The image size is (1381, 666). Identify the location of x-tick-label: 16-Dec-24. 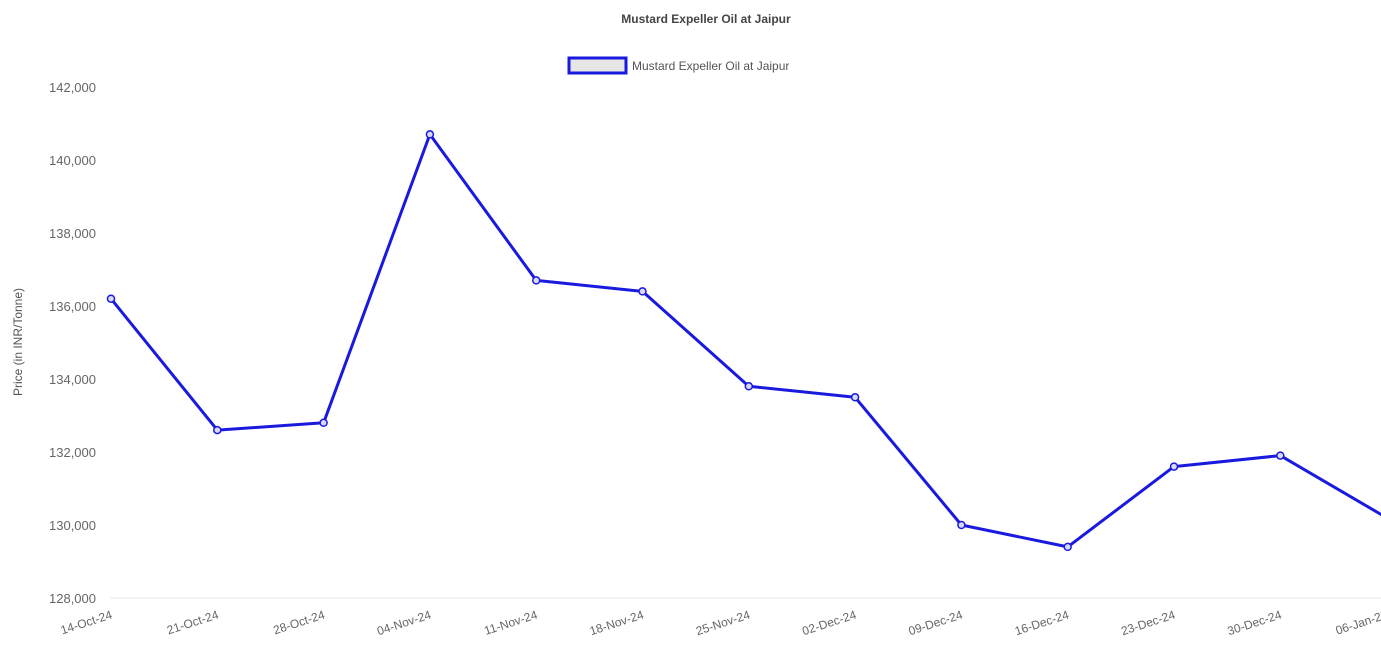
(1042, 622).